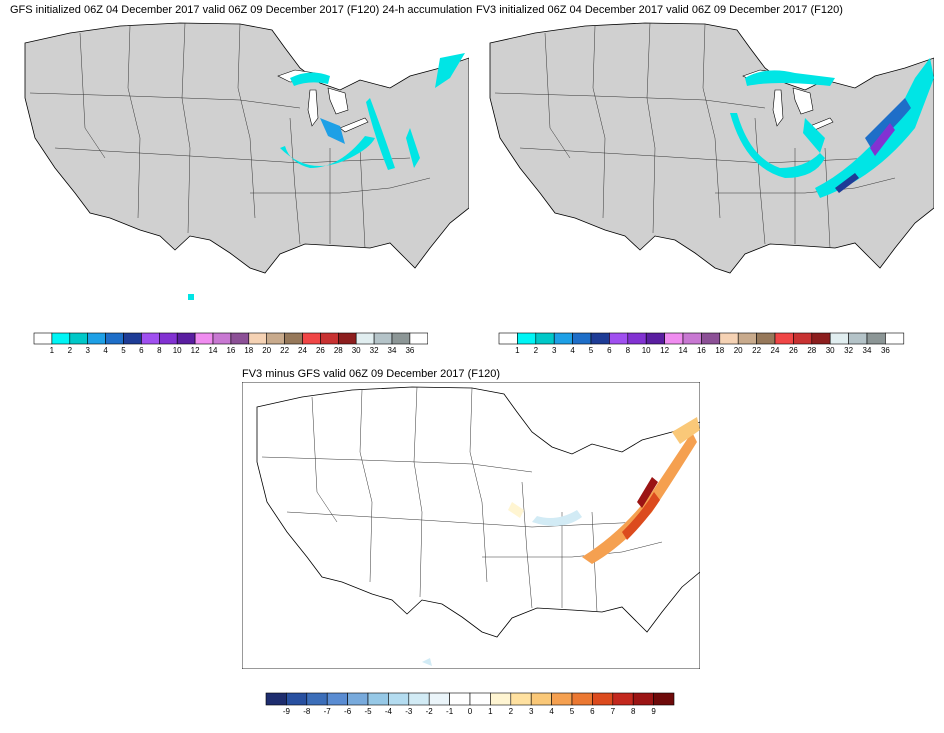 This screenshot has height=733, width=944. I want to click on colorbar-tick-label: -3, so click(409, 711).